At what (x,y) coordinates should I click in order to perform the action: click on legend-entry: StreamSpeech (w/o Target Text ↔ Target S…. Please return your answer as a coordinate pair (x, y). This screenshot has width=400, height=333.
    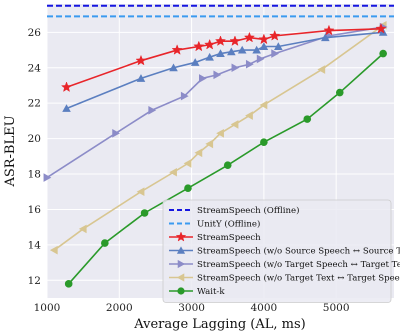
    Looking at the image, I should click on (284, 278).